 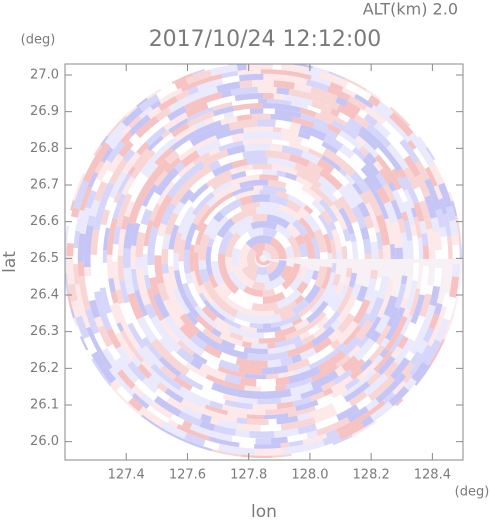 I want to click on x-tick-label: 128.4, so click(x=432, y=475).